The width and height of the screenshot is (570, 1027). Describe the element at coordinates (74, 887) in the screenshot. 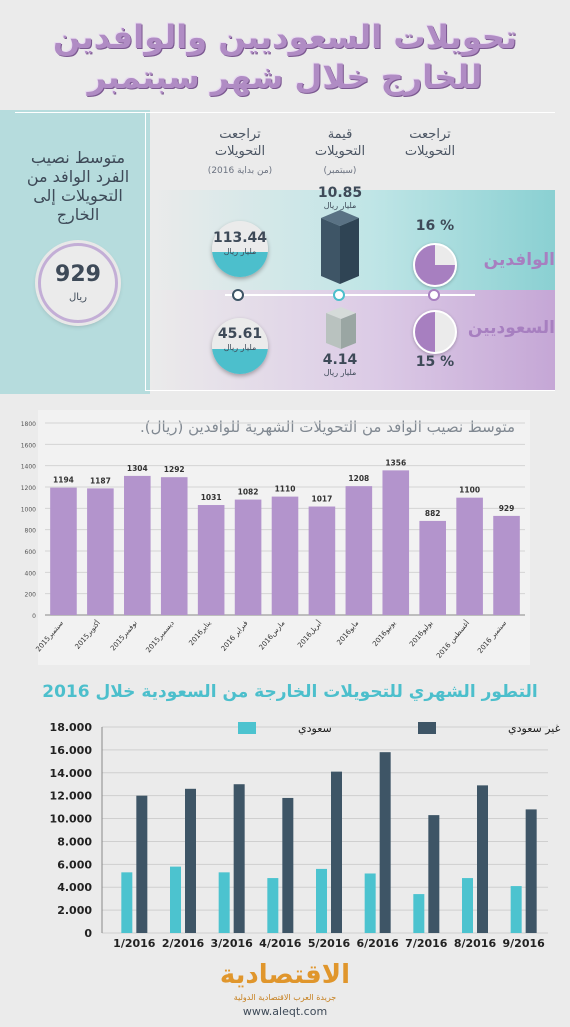

I see `chart2-ytick-label: 4.000` at that location.